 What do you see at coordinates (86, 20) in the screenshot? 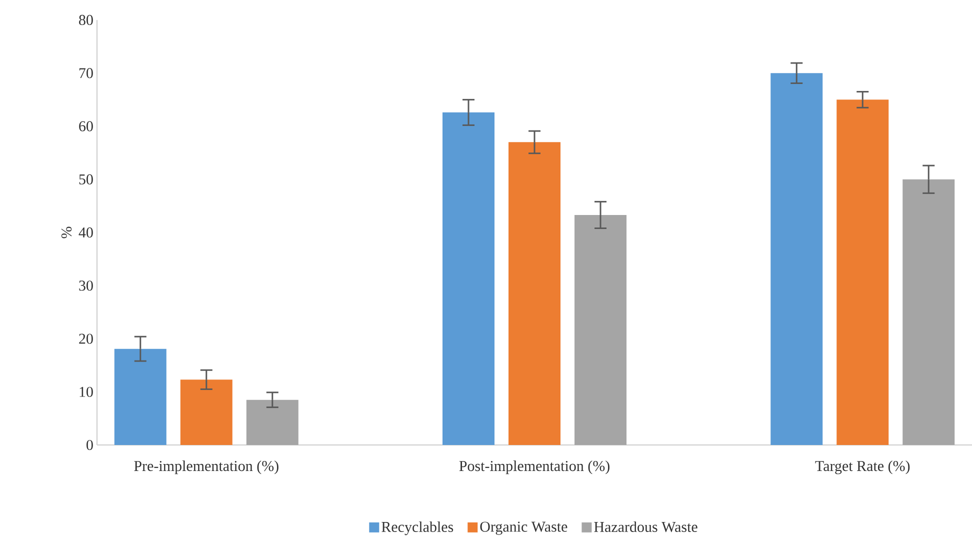
I see `y-tick-label: 80` at bounding box center [86, 20].